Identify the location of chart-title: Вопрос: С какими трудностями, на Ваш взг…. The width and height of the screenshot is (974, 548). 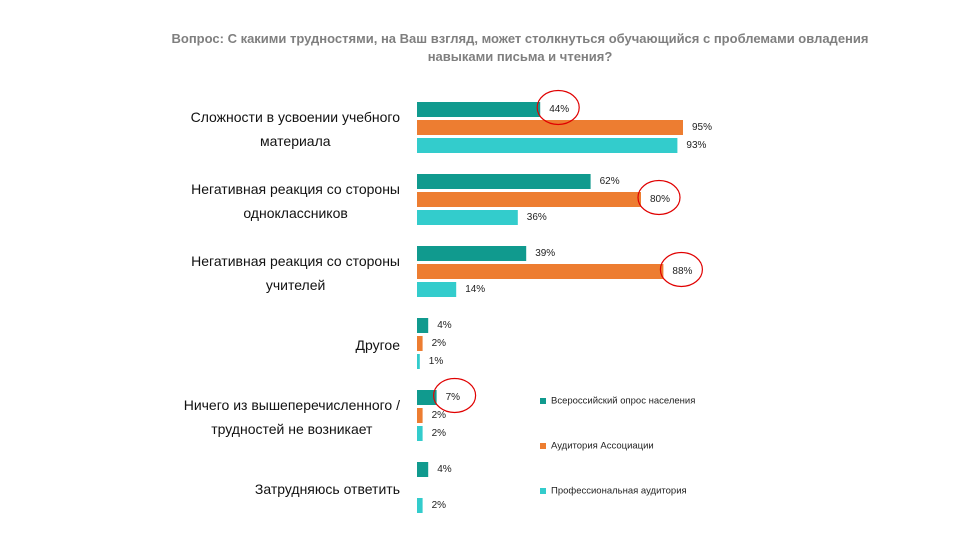
(520, 47).